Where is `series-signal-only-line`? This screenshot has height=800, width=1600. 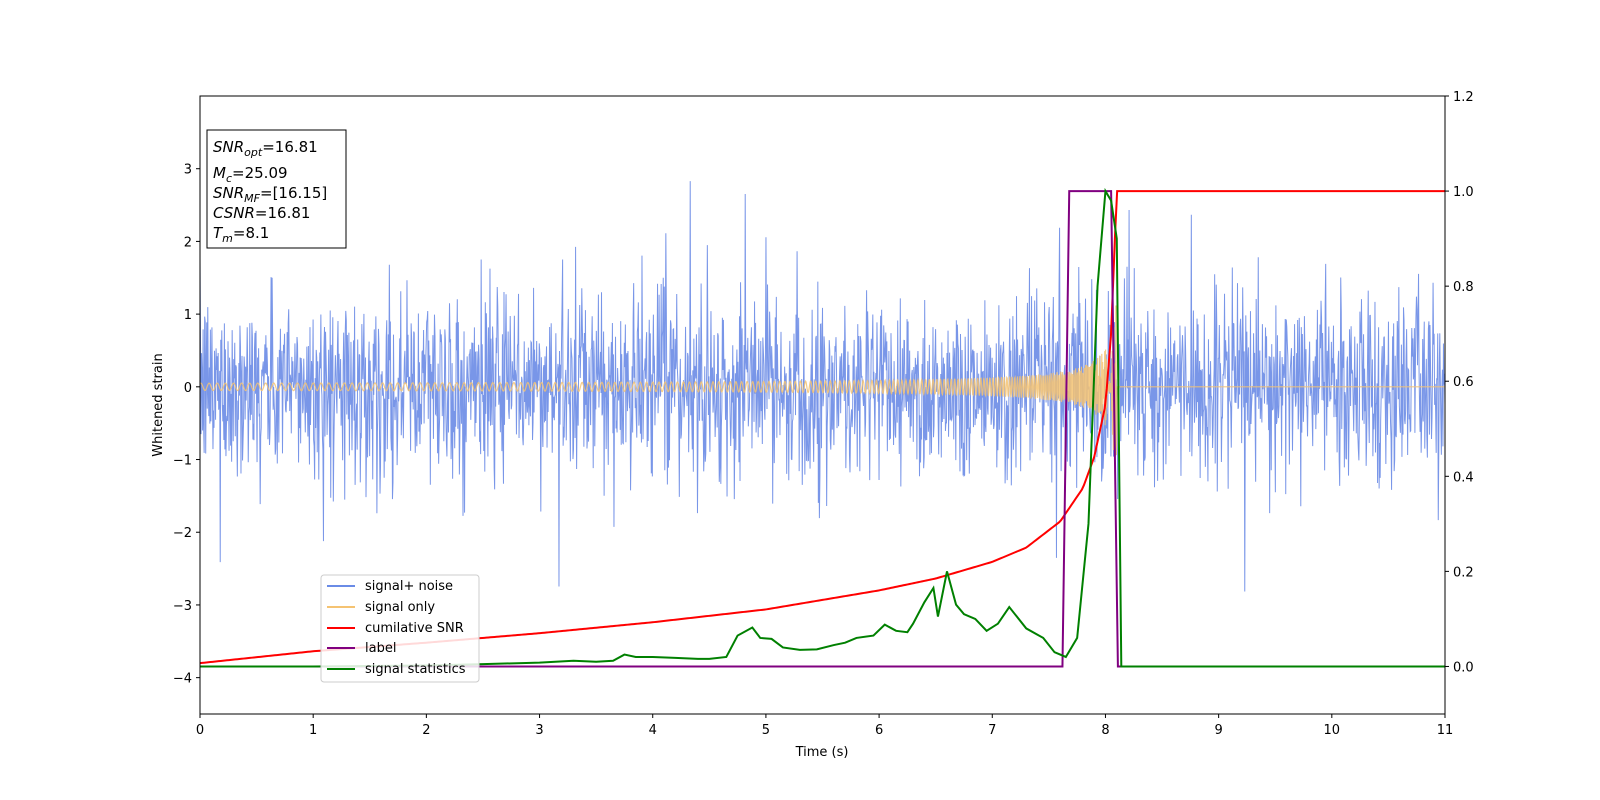
series-signal-only-line is located at coordinates (822, 380).